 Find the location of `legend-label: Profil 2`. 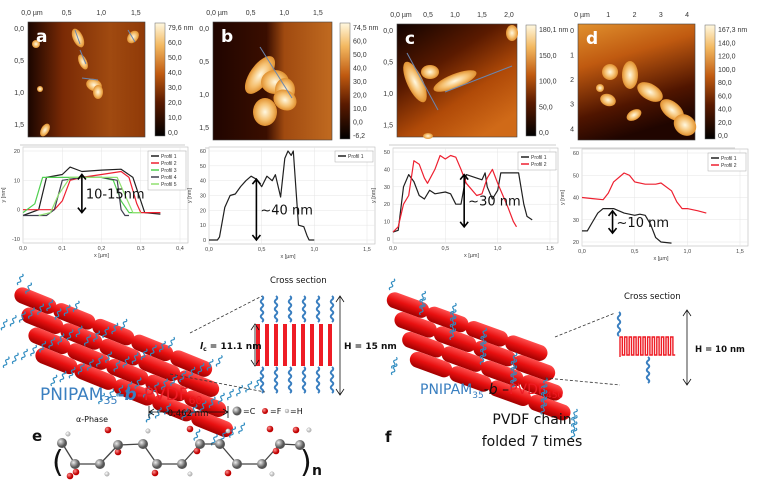

legend-label: Profil 2 is located at coordinates (539, 165).